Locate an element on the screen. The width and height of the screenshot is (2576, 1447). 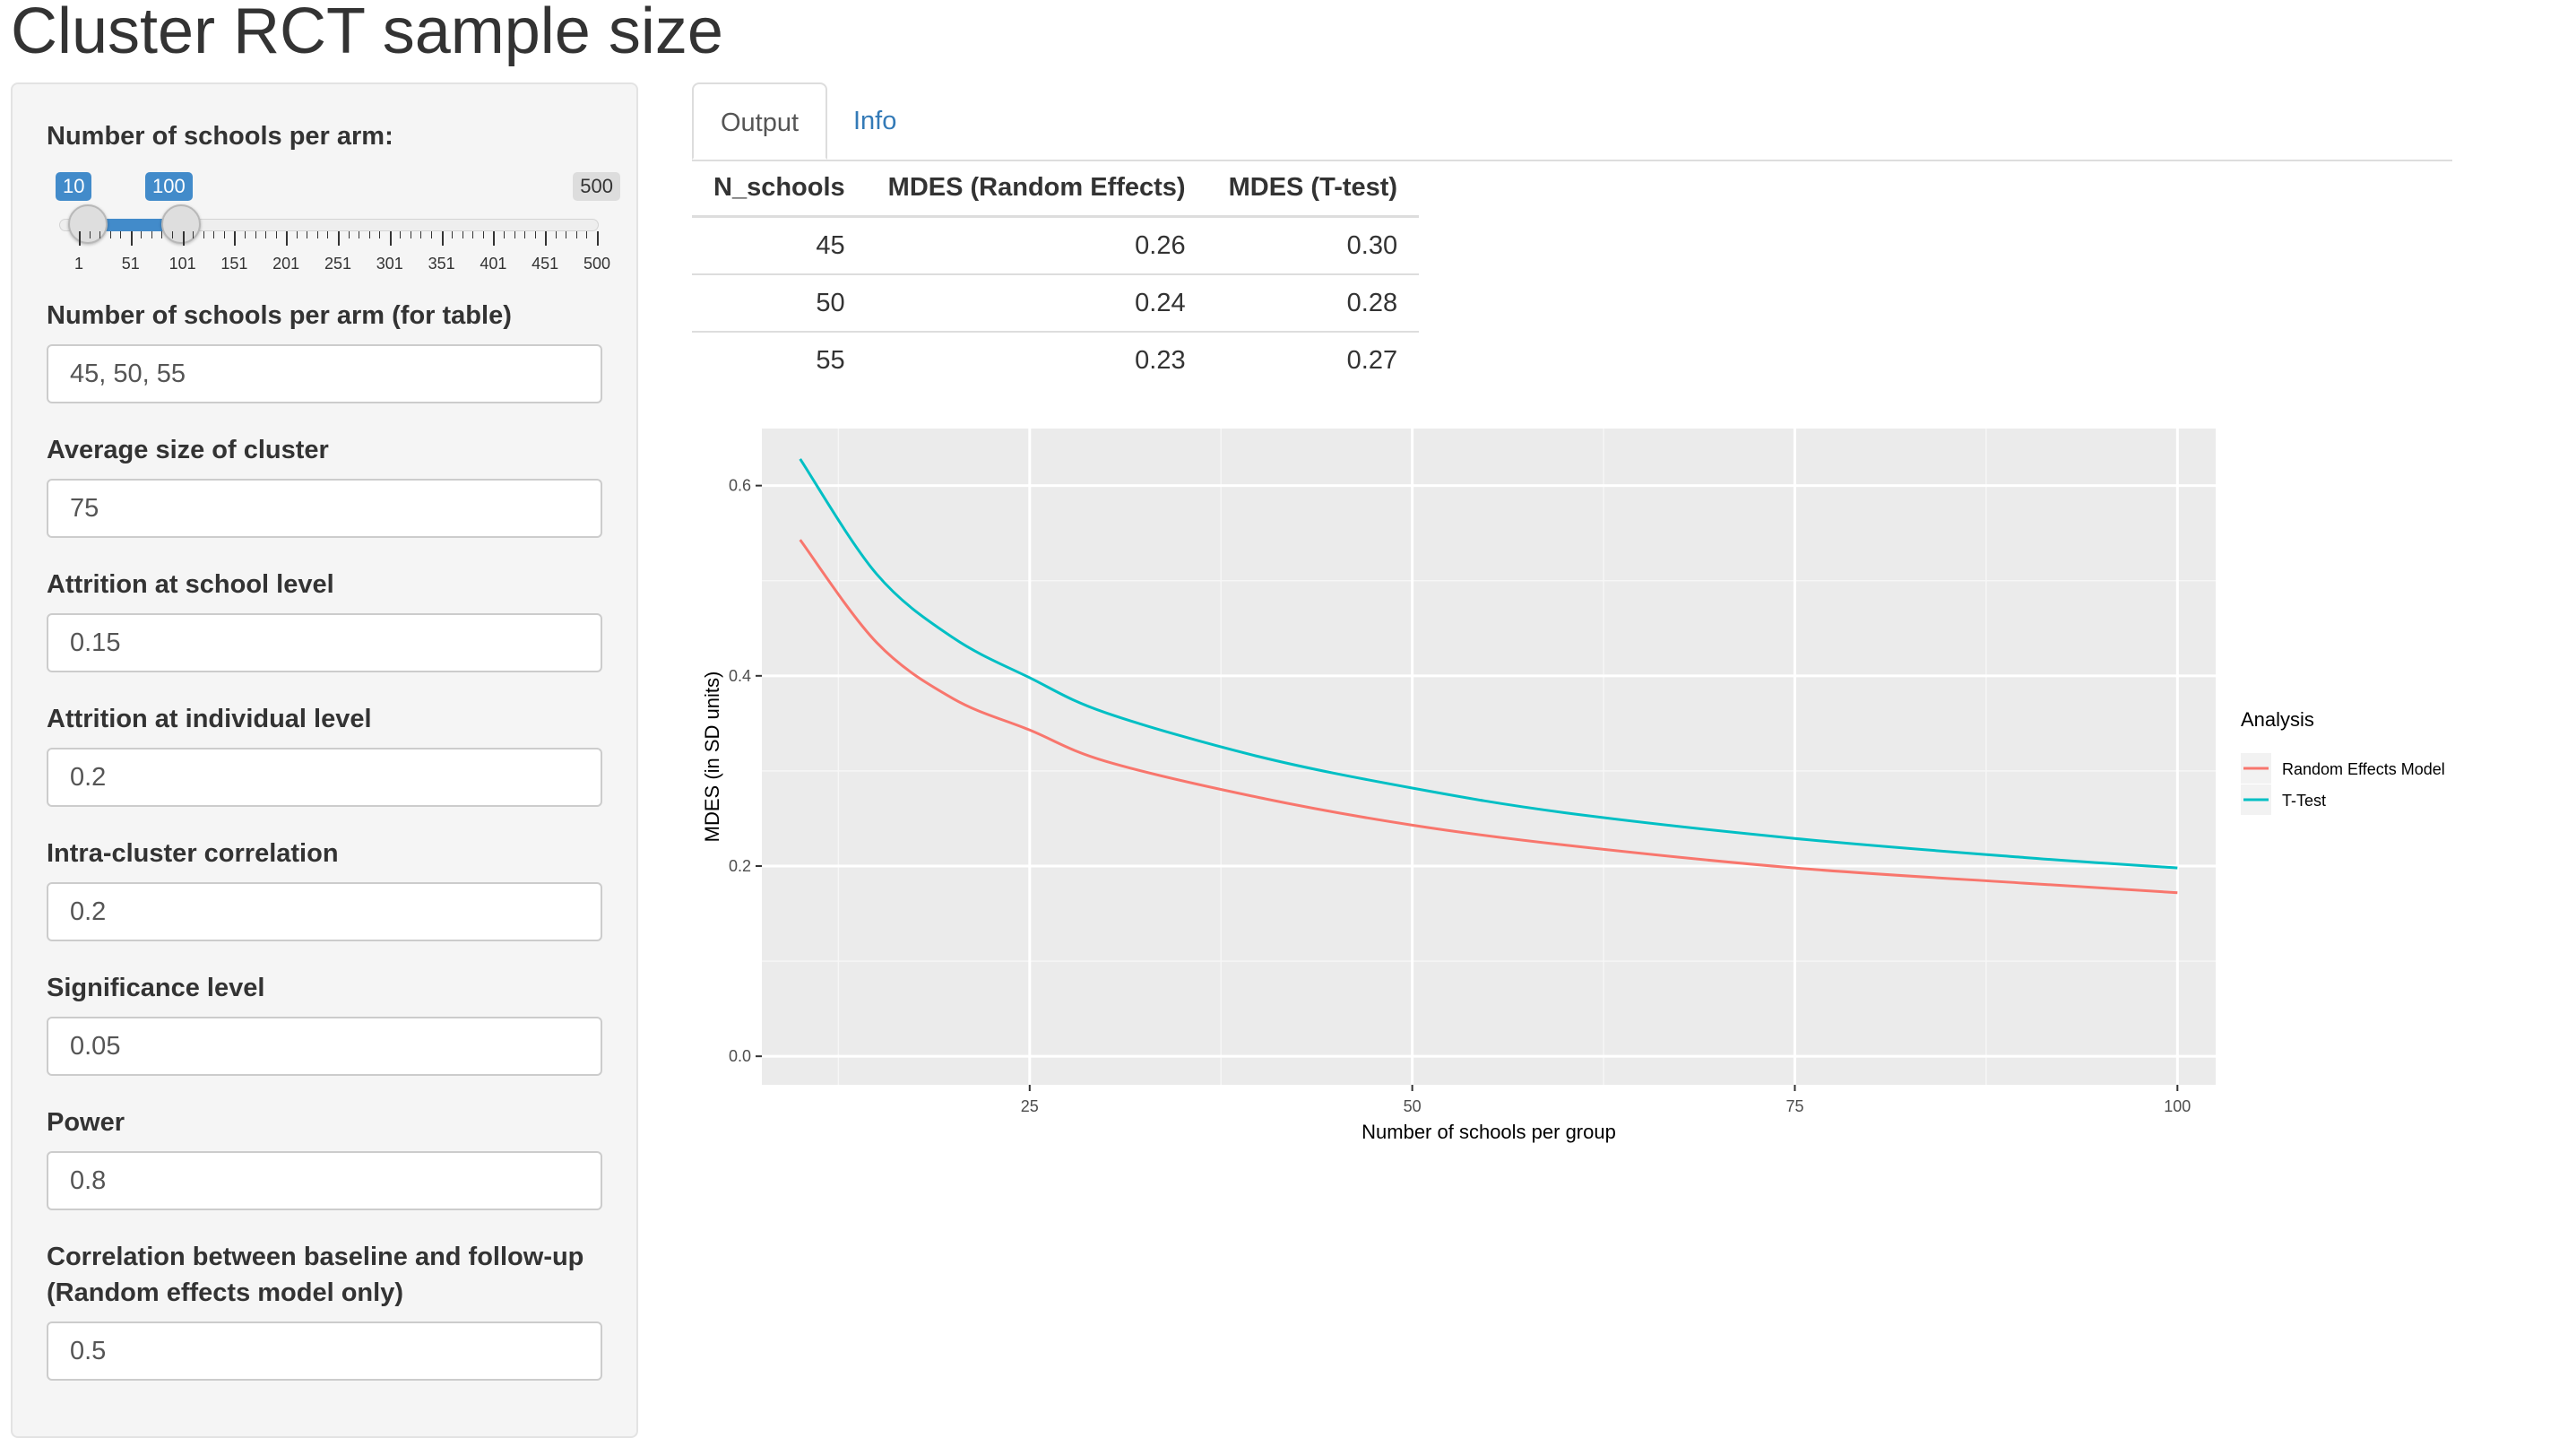
power-label: Power is located at coordinates (86, 1122).